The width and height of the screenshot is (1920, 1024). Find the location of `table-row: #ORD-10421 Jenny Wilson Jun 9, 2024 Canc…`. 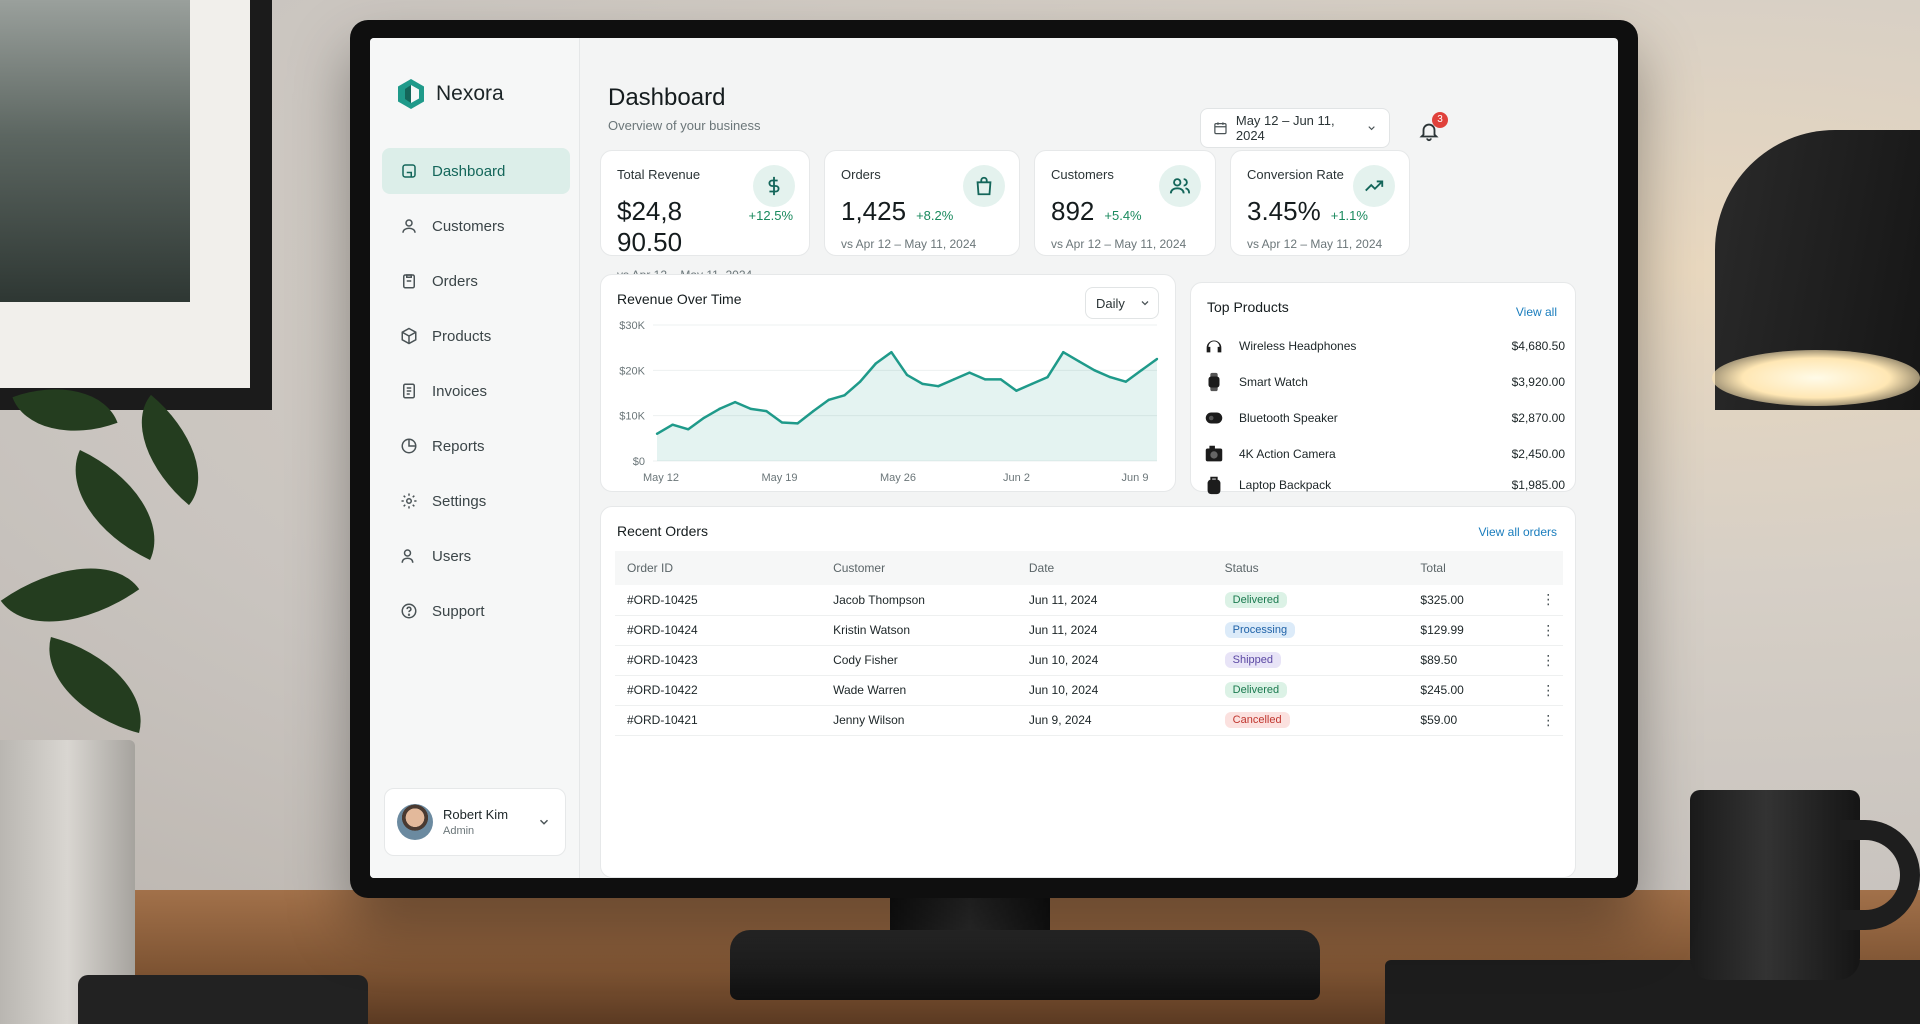

table-row: #ORD-10421 Jenny Wilson Jun 9, 2024 Canc… is located at coordinates (1089, 720).